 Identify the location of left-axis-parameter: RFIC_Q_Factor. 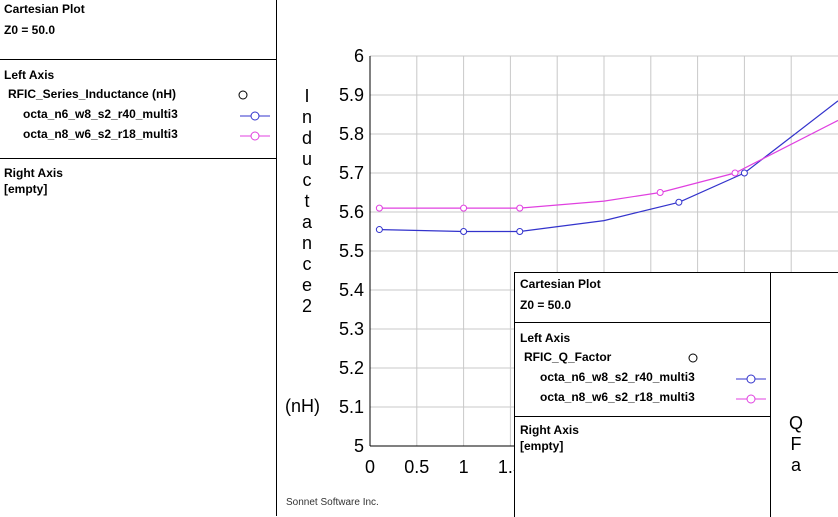
(645, 358).